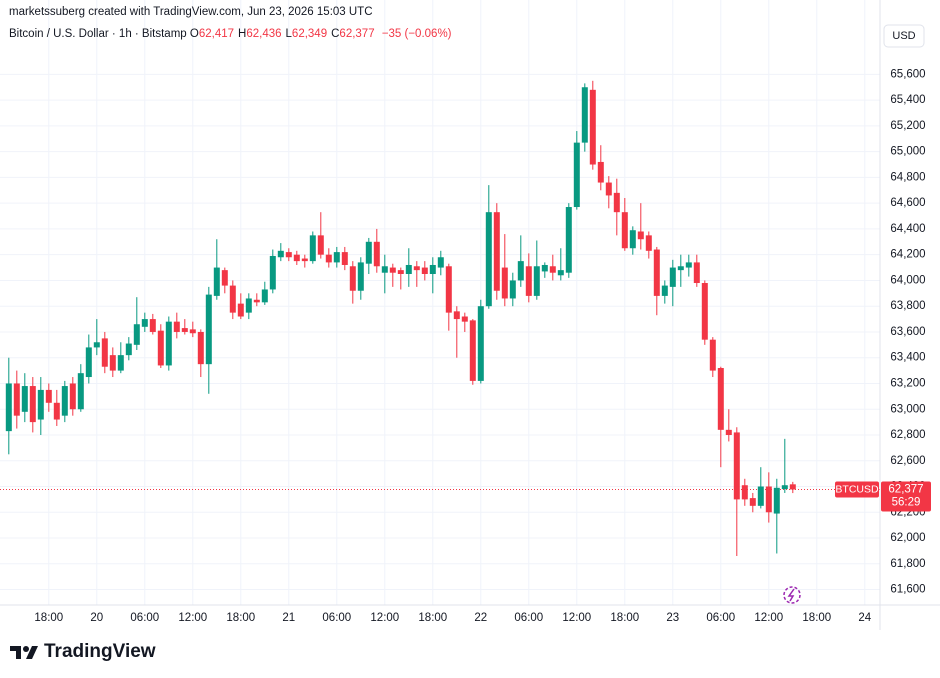  Describe the element at coordinates (907, 280) in the screenshot. I see `y-tick-label: 64,000` at that location.